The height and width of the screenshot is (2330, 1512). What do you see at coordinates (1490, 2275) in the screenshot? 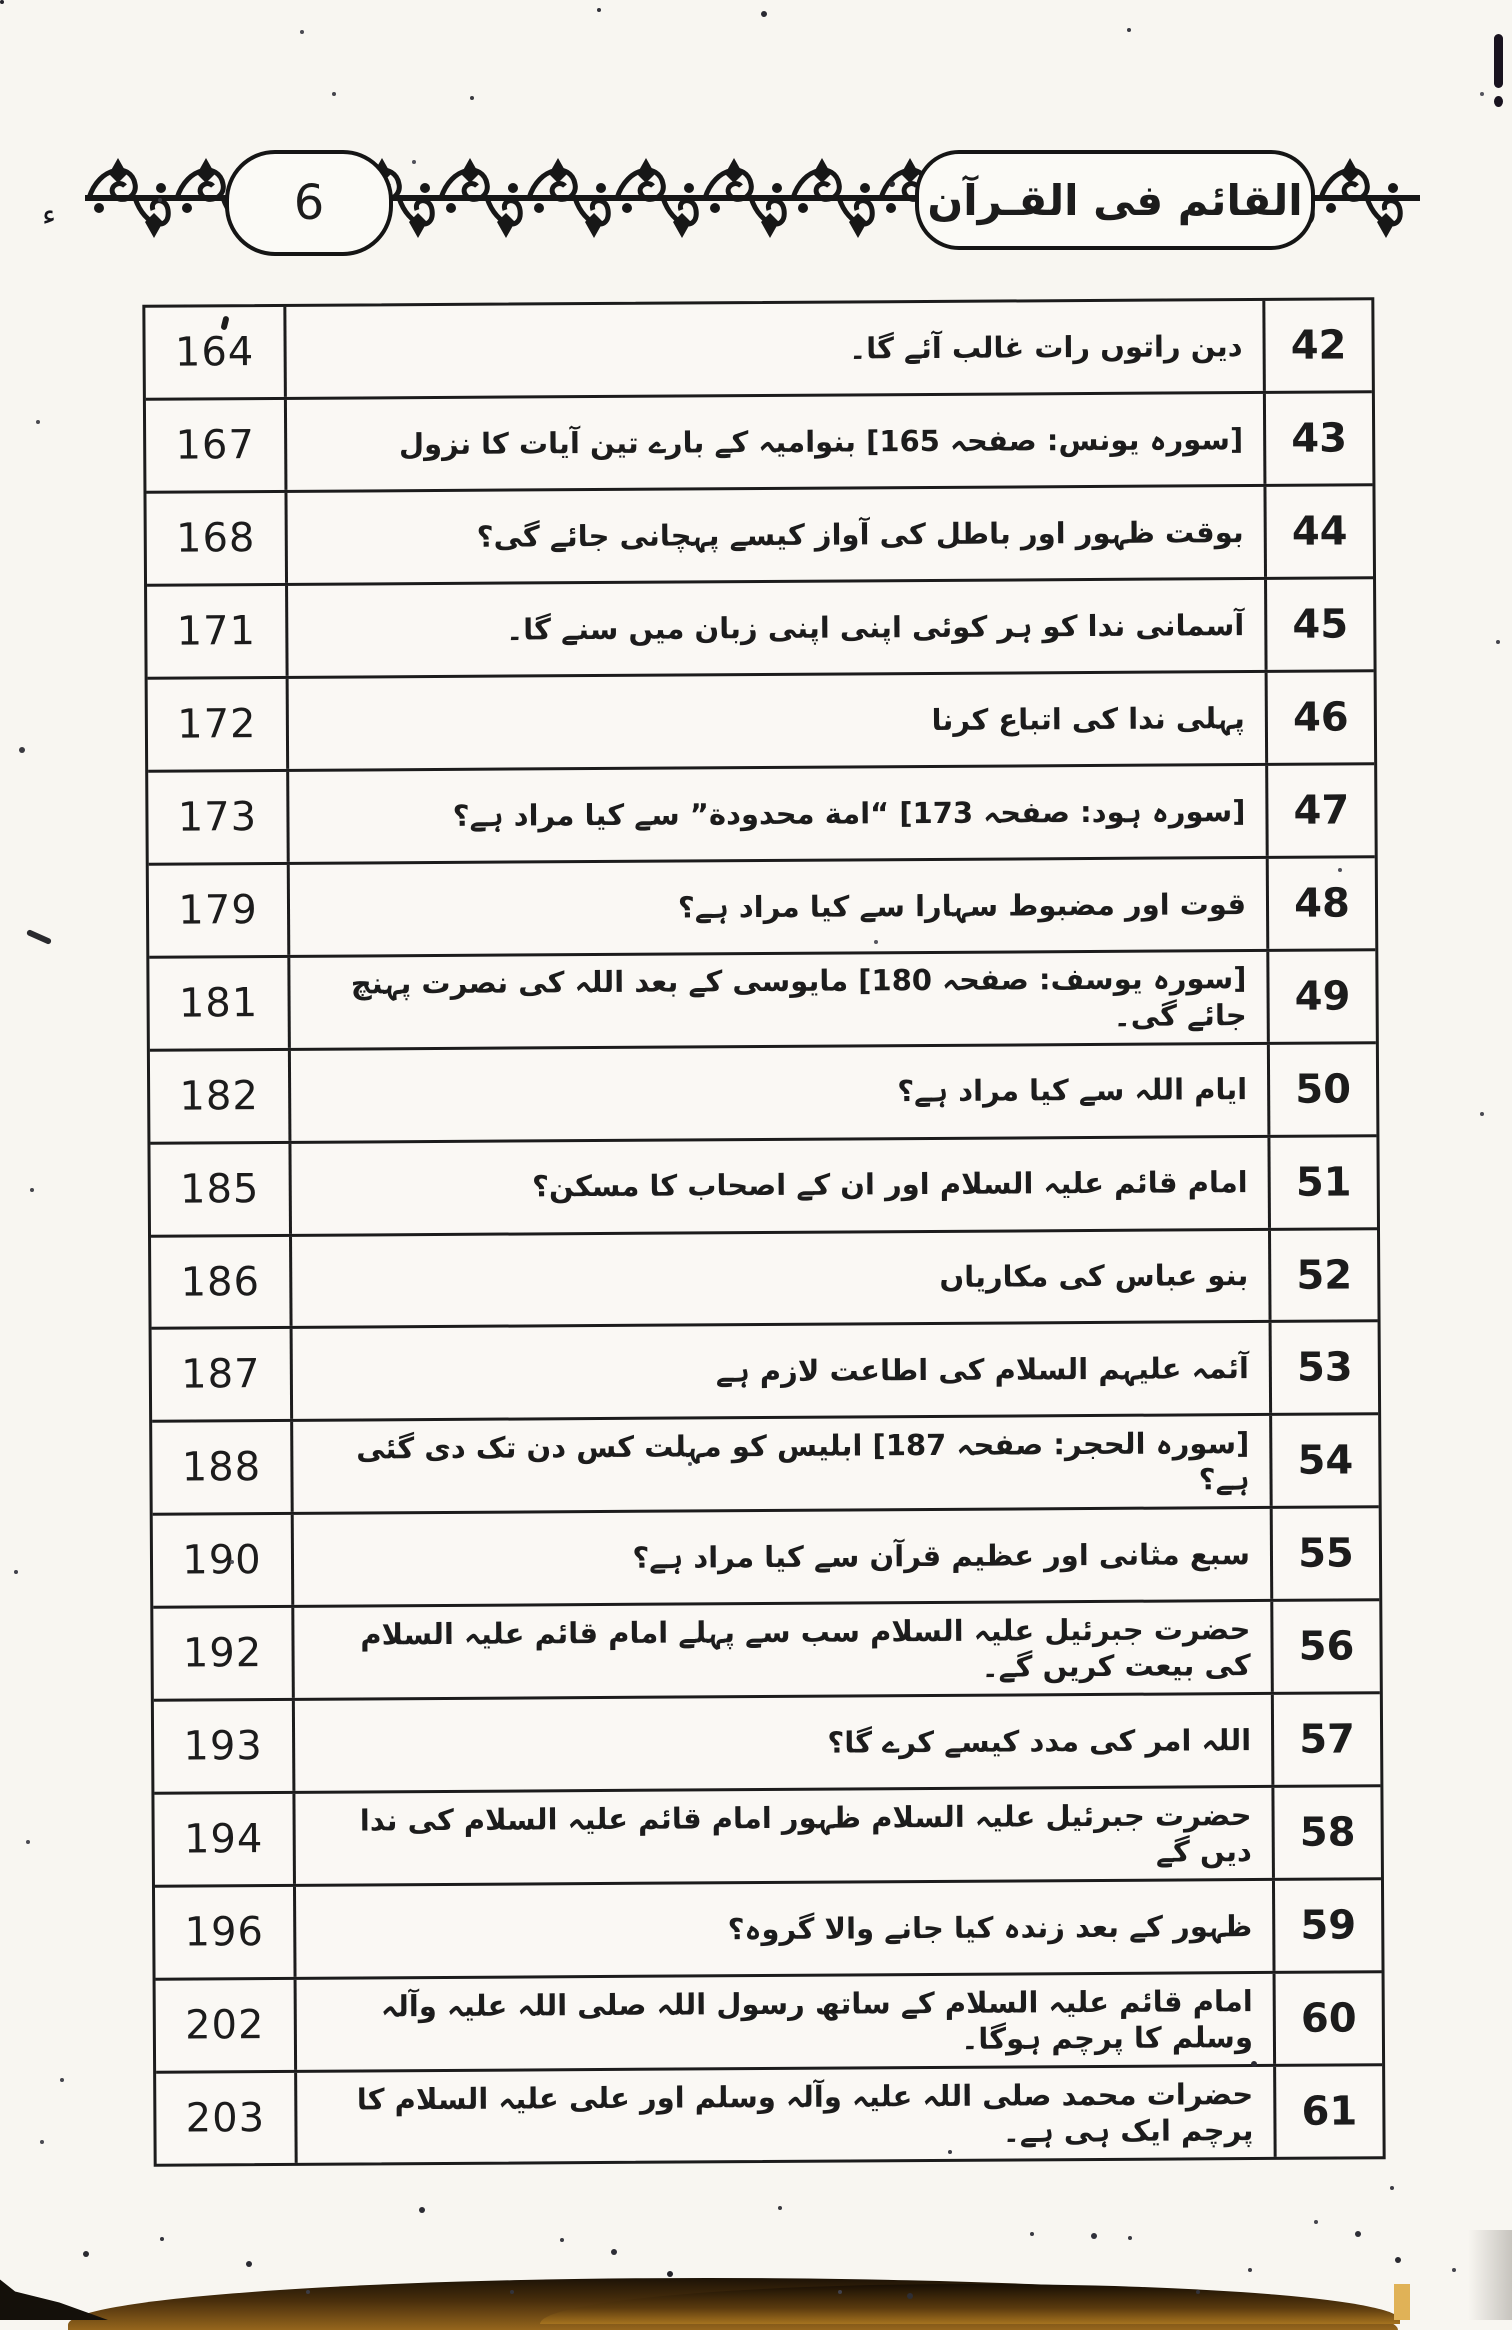
I see `scan-edge-gray` at bounding box center [1490, 2275].